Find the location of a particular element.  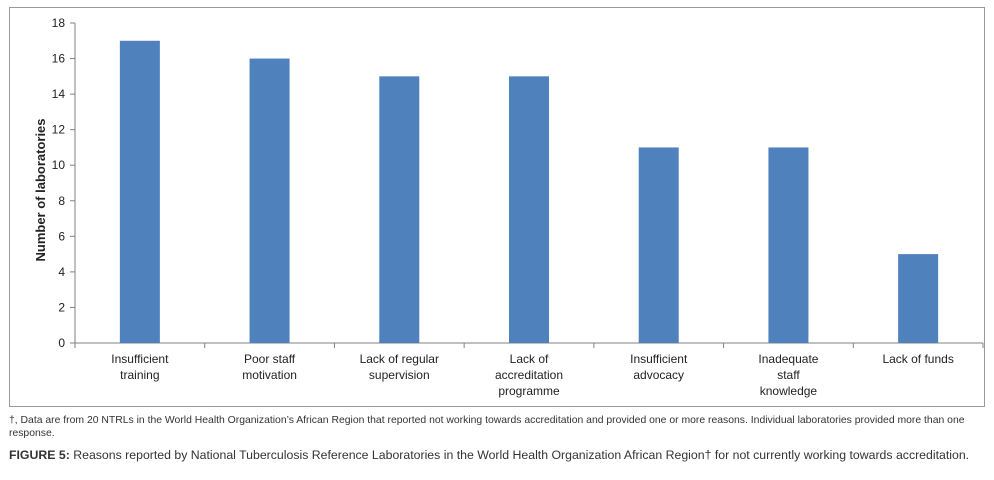

y-tick-label: 10 is located at coordinates (59, 165).